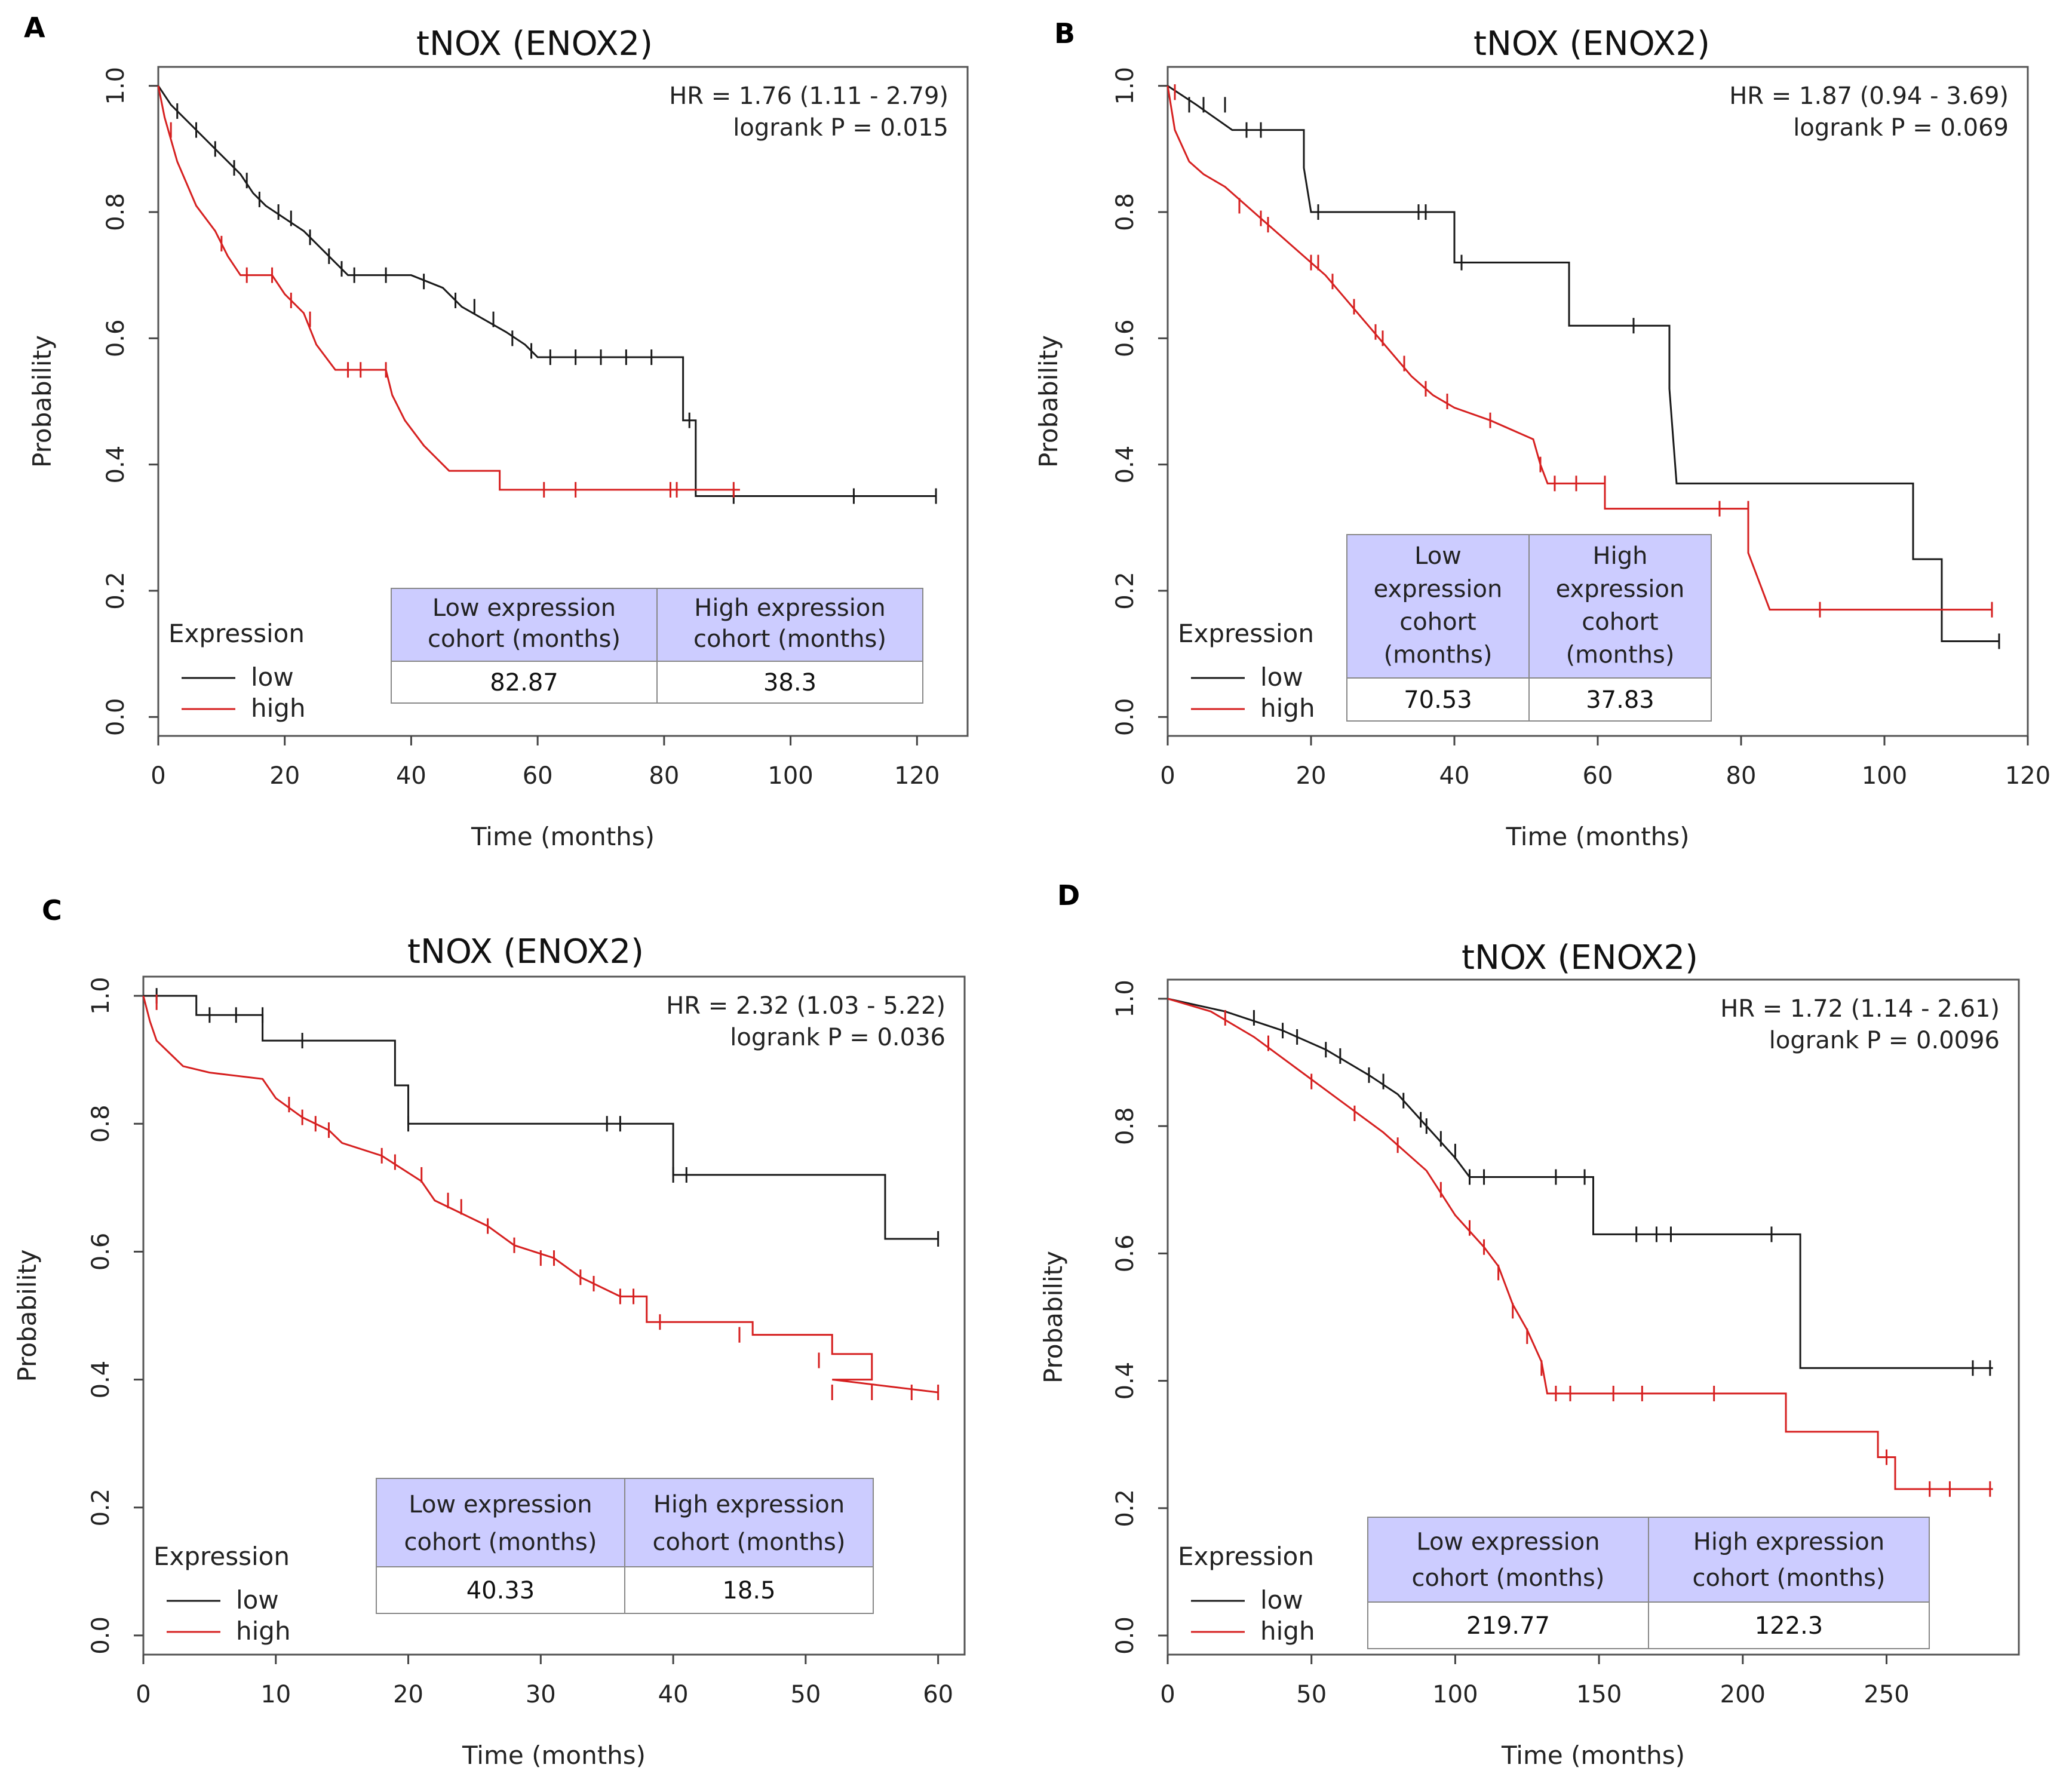 Image resolution: width=2066 pixels, height=1792 pixels. What do you see at coordinates (34, 27) in the screenshot?
I see `panel-letter: A` at bounding box center [34, 27].